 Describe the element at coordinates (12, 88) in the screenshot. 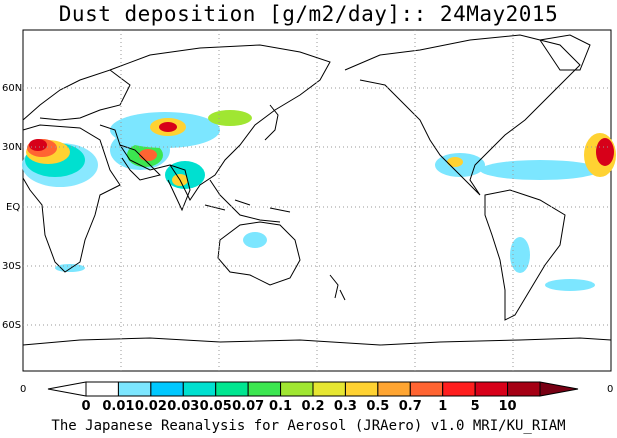

I see `lat-label: 60N` at that location.